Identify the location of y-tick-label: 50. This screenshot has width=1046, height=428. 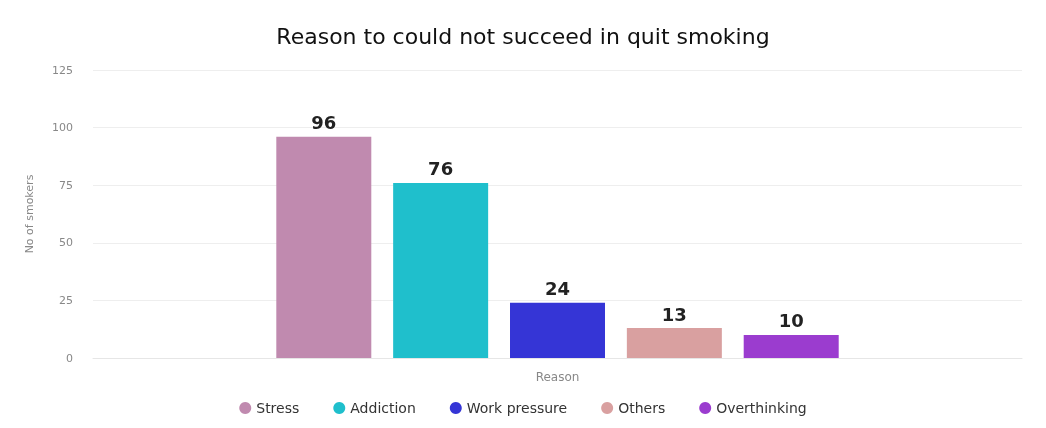
(66, 243).